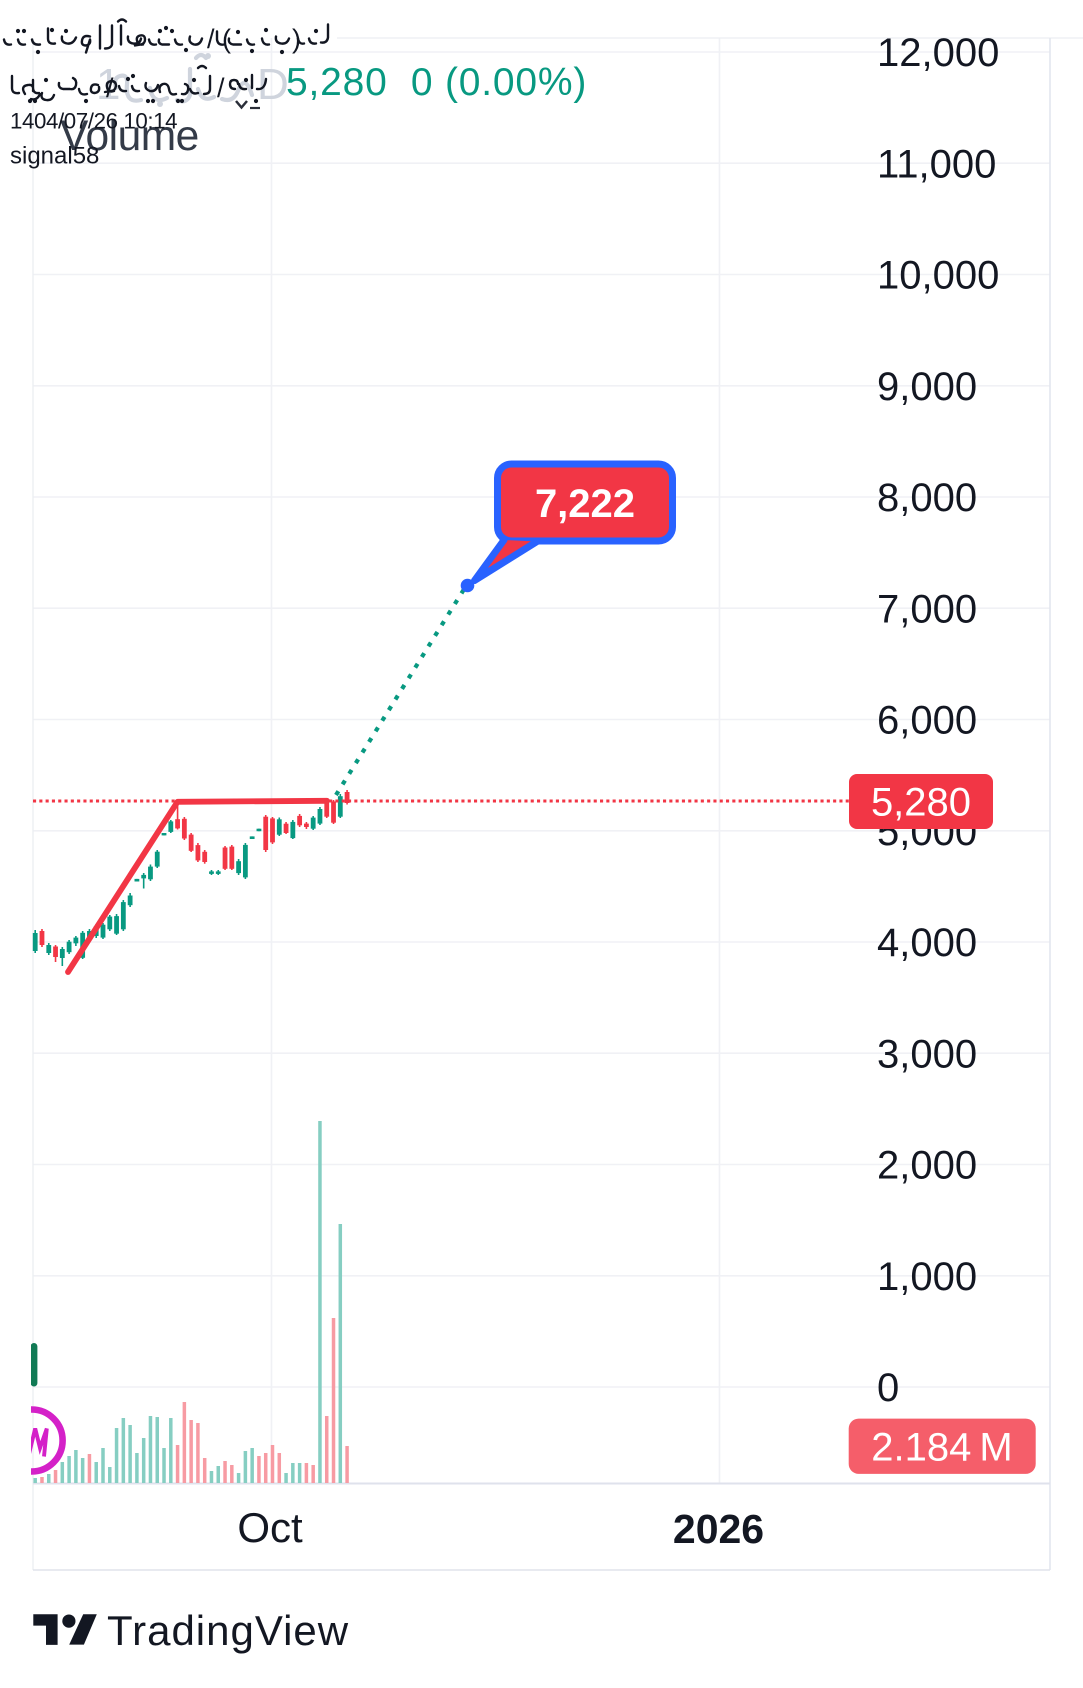  Describe the element at coordinates (927, 943) in the screenshot. I see `svg-text: 4,000` at that location.